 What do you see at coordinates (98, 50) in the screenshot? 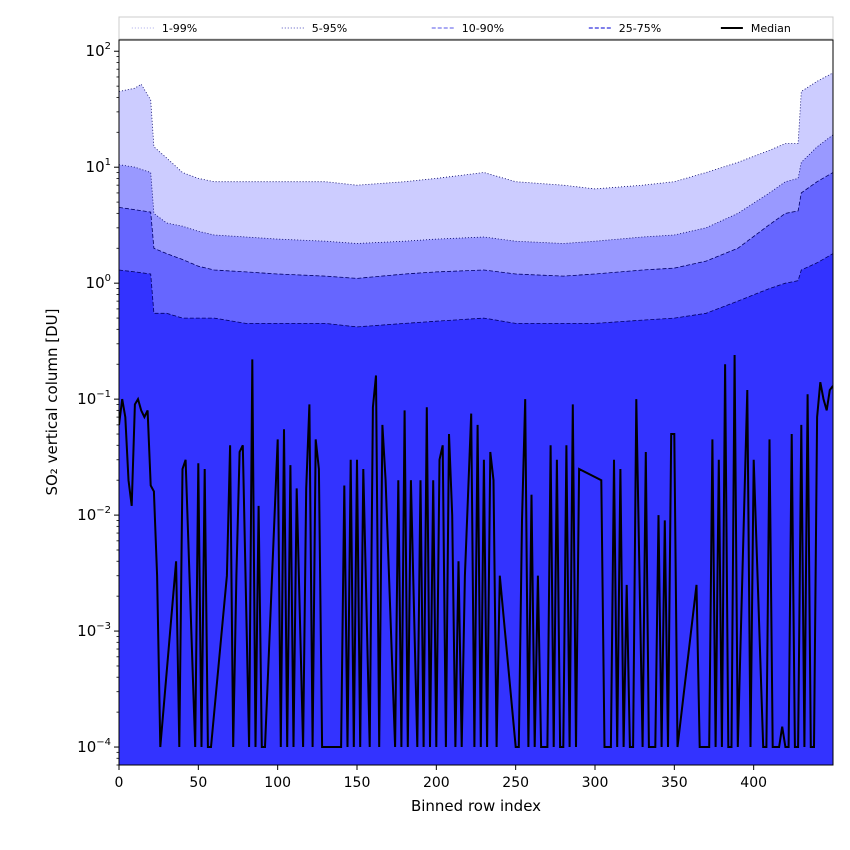
I see `y-tick-label: 10²` at bounding box center [98, 50].